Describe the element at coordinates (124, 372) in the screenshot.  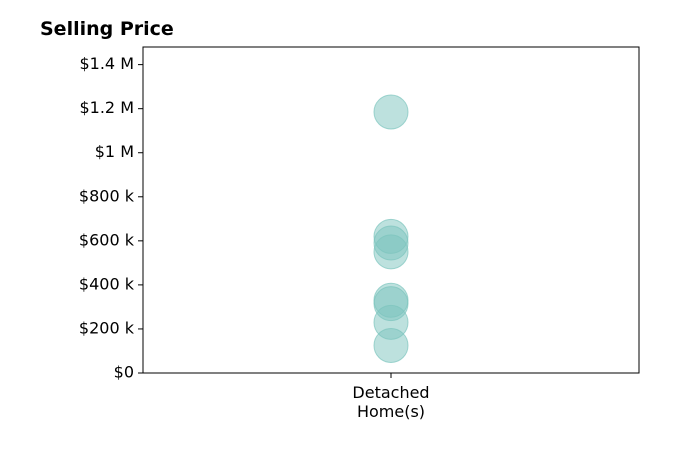
I see `y-tick-label: $0` at that location.